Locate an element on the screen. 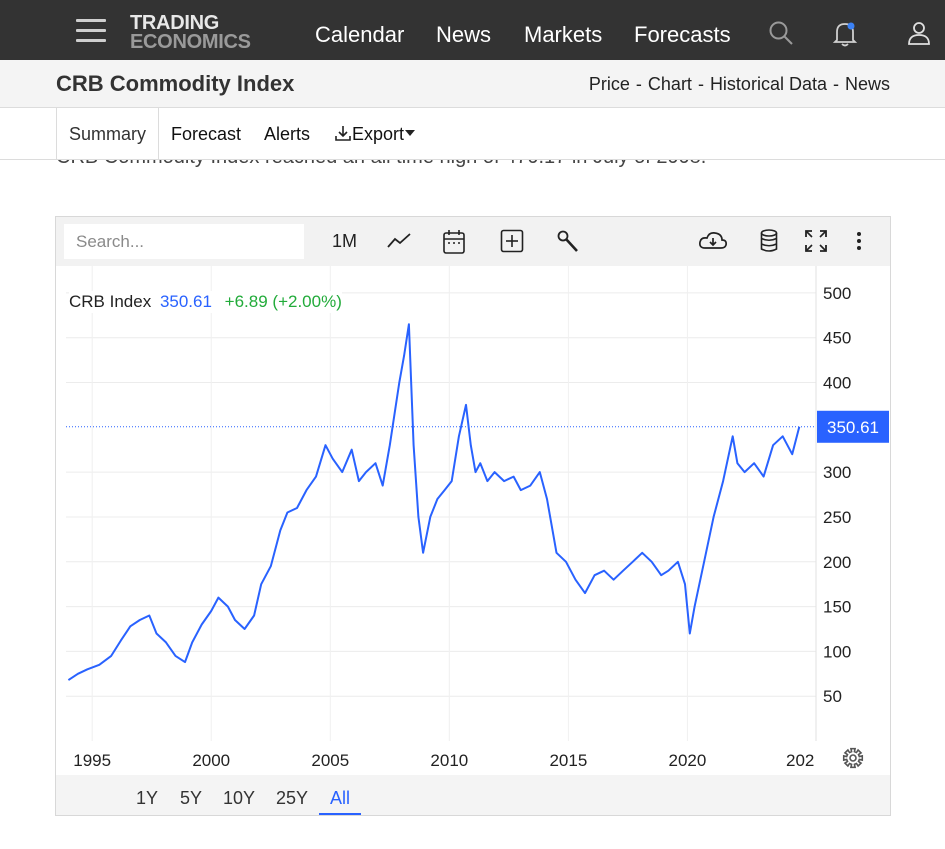 The height and width of the screenshot is (849, 945). legend-series-name: CRB Index is located at coordinates (110, 301).